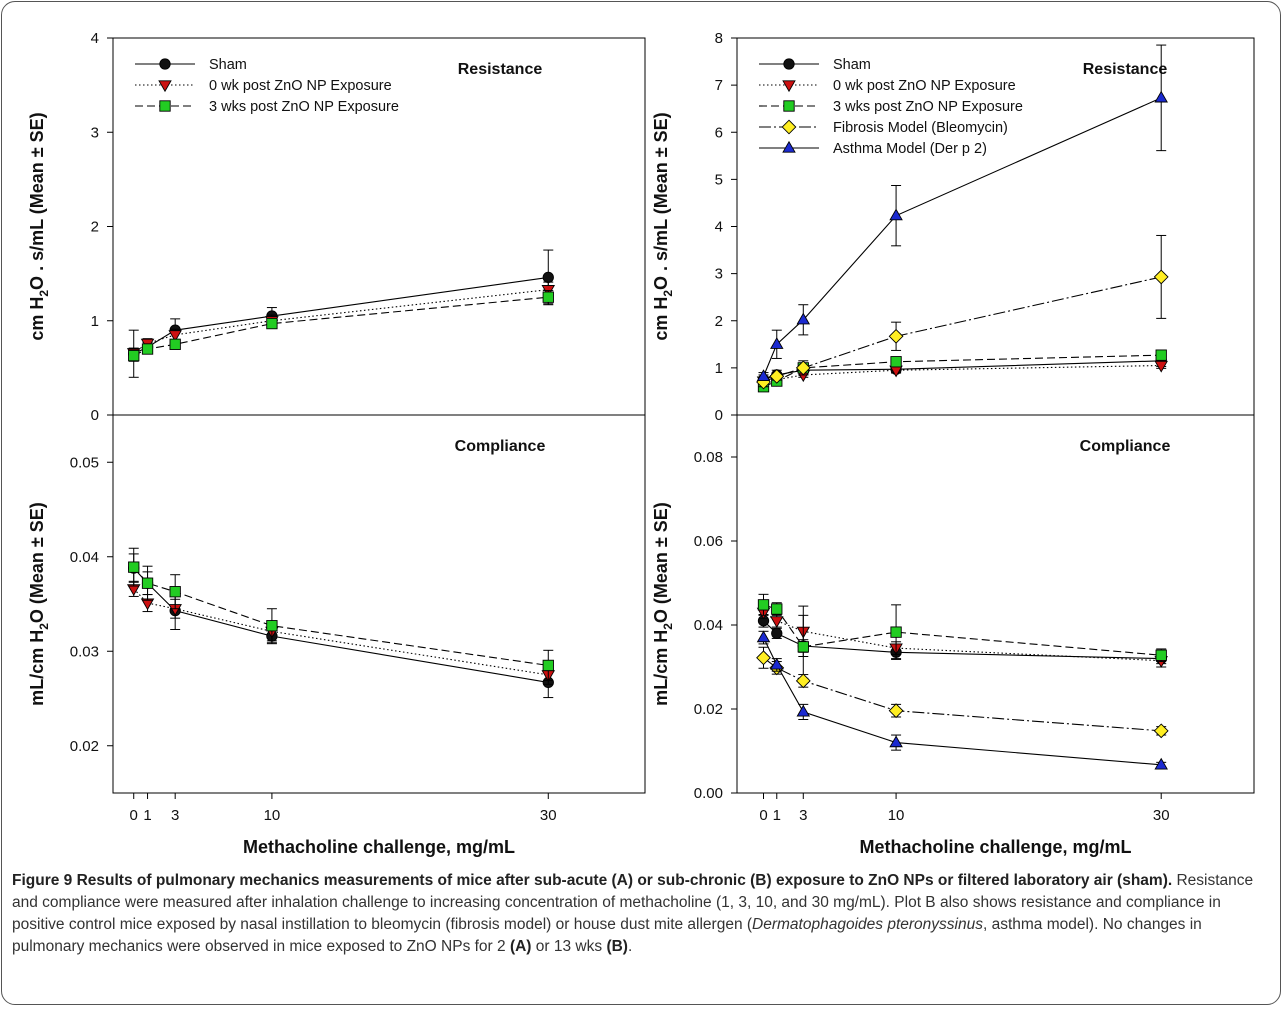 The width and height of the screenshot is (1284, 1009). Describe the element at coordinates (95, 227) in the screenshot. I see `y-tick-label: 2` at that location.